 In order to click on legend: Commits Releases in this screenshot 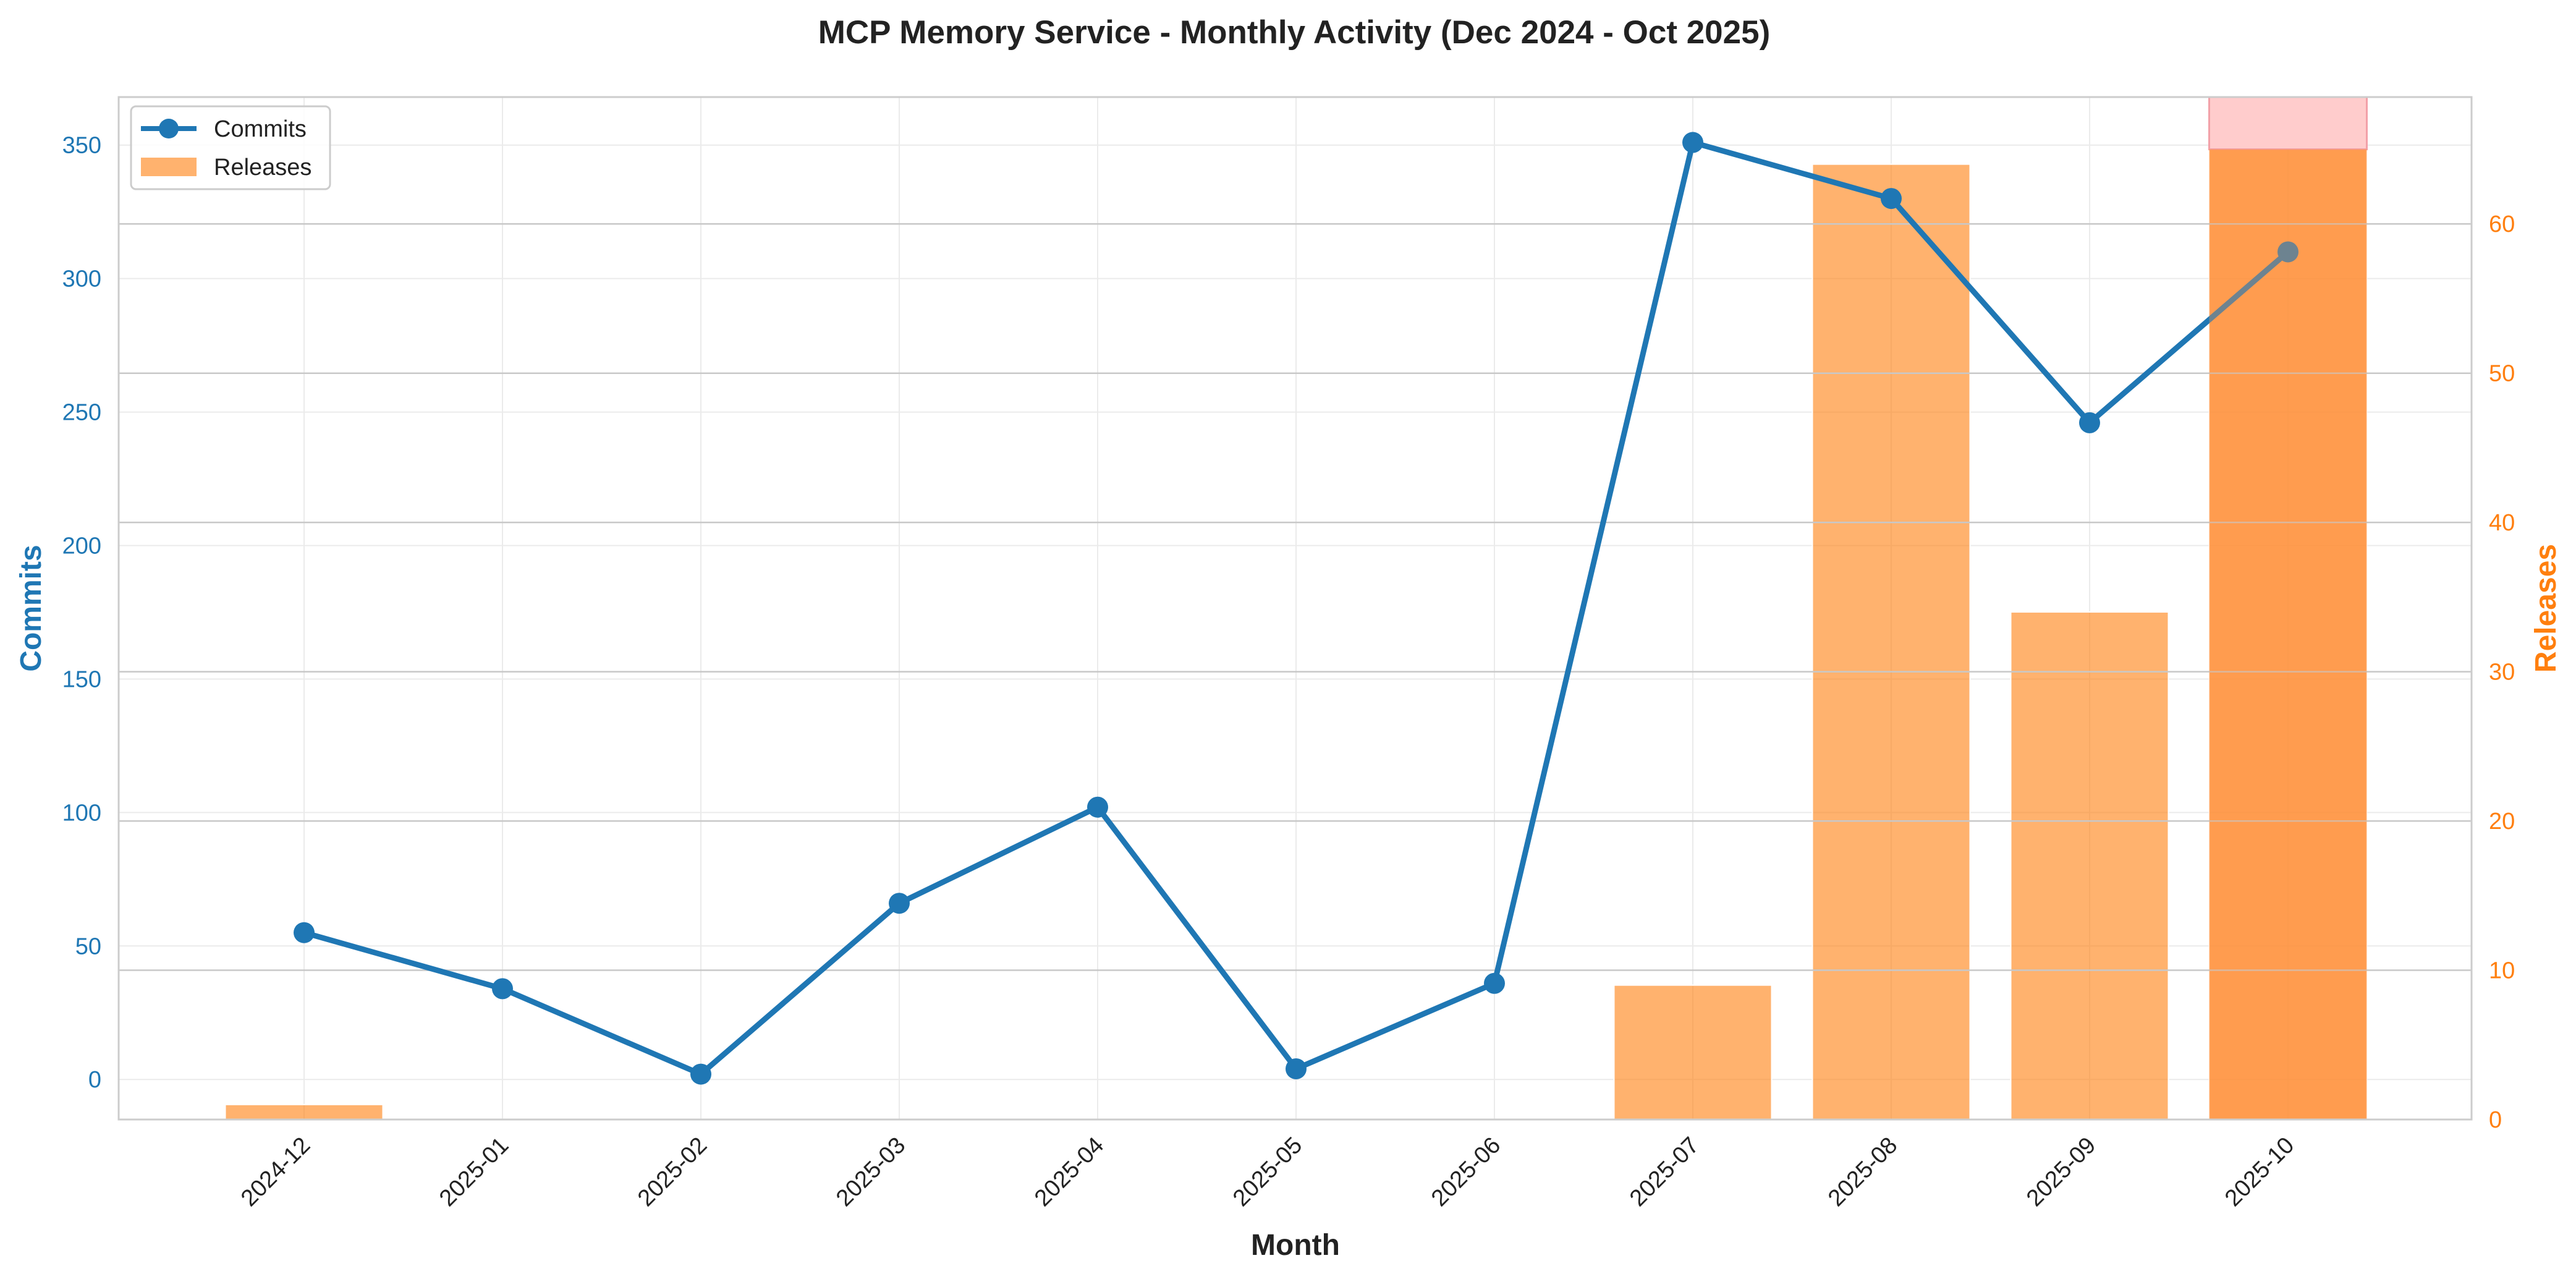, I will do `click(230, 147)`.